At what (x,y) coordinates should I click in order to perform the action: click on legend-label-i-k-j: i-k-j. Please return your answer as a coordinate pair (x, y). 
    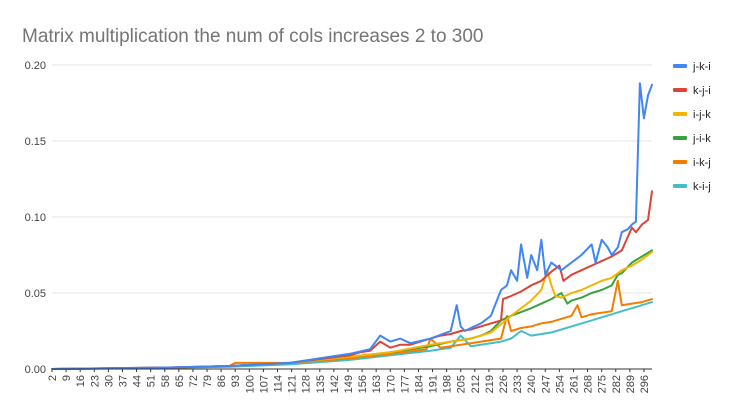
    Looking at the image, I should click on (702, 163).